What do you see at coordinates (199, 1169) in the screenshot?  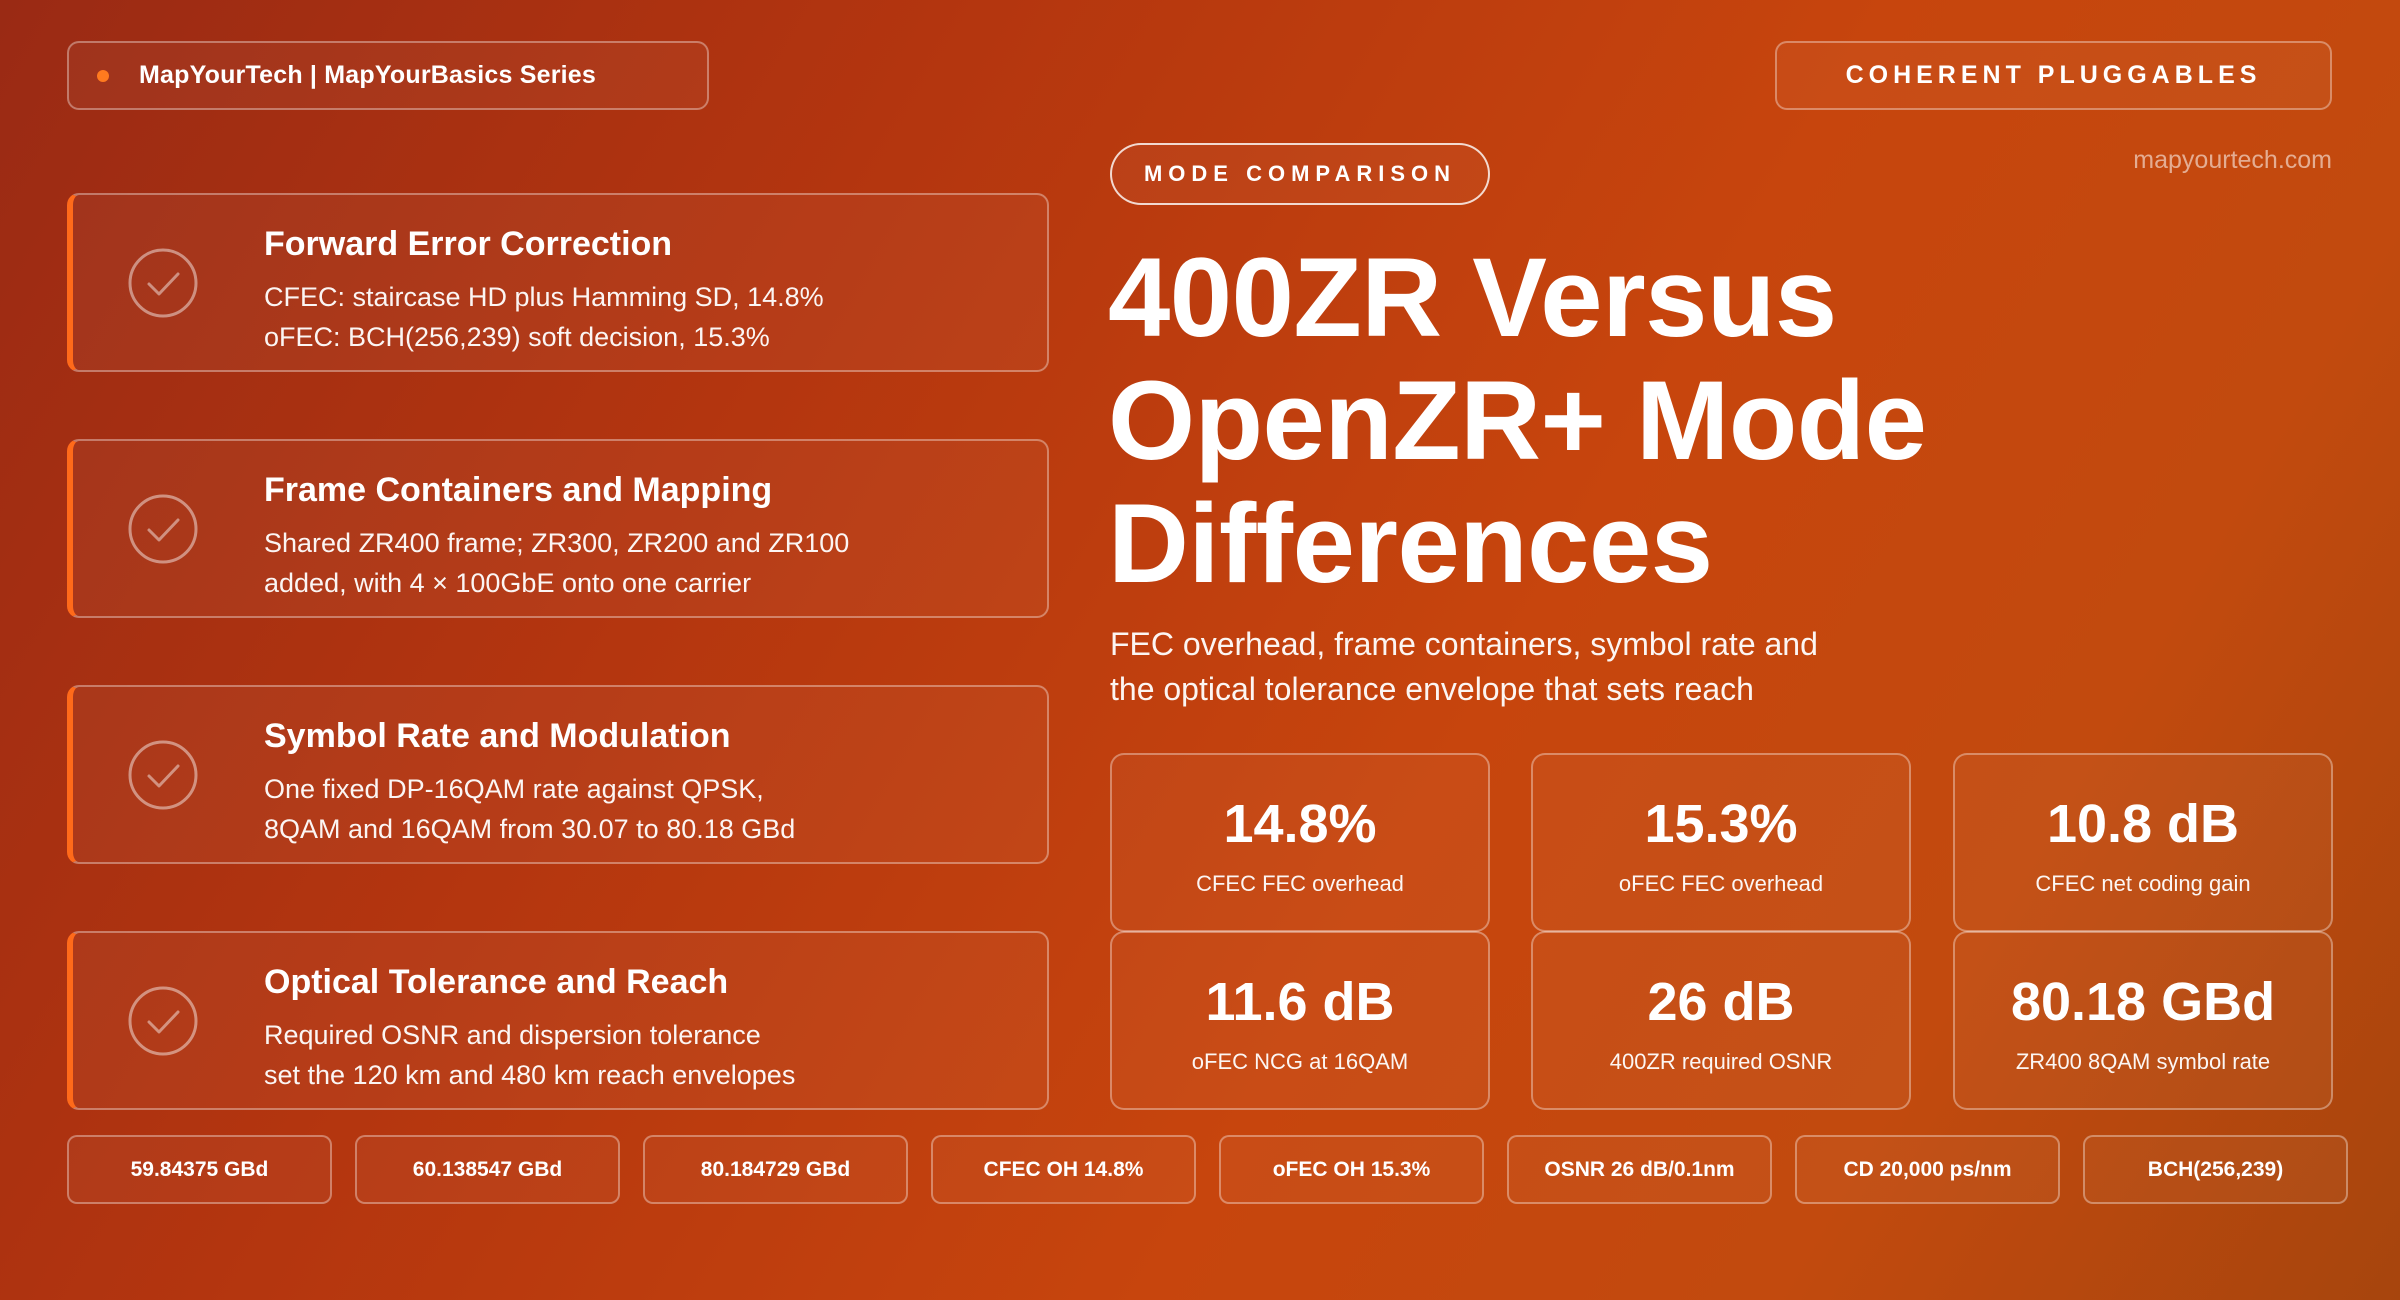 I see `spec-tag: 59.84375 GBd` at bounding box center [199, 1169].